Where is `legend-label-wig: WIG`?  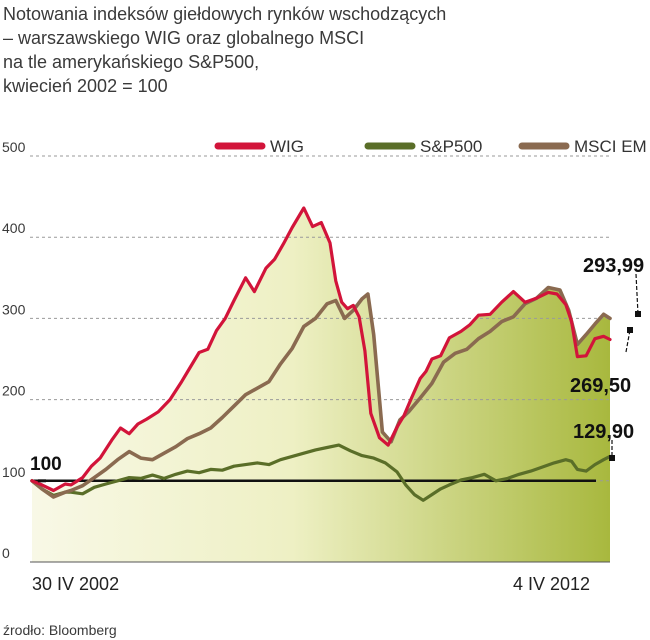 legend-label-wig: WIG is located at coordinates (287, 146).